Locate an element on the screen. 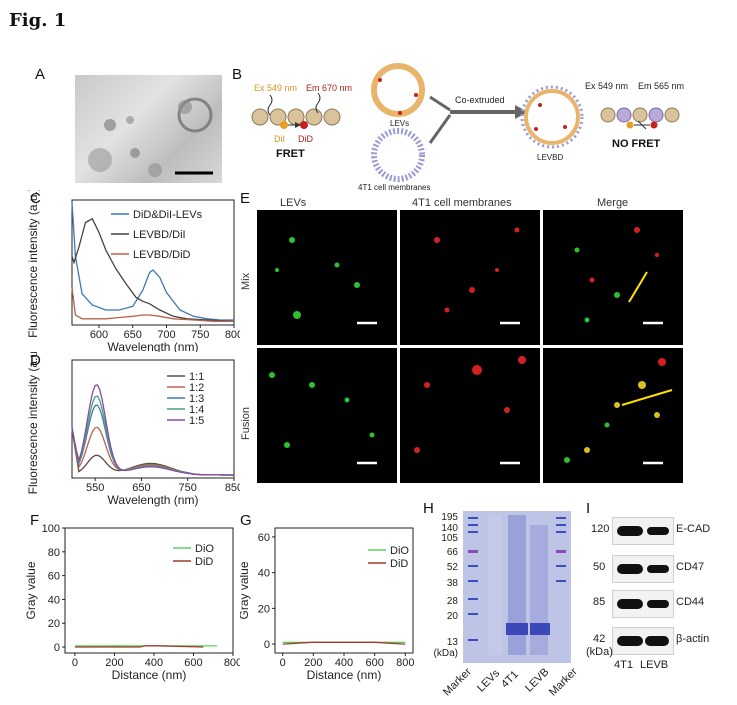 The image size is (737, 705). x-axis-label: Distance (nm) is located at coordinates (344, 675).